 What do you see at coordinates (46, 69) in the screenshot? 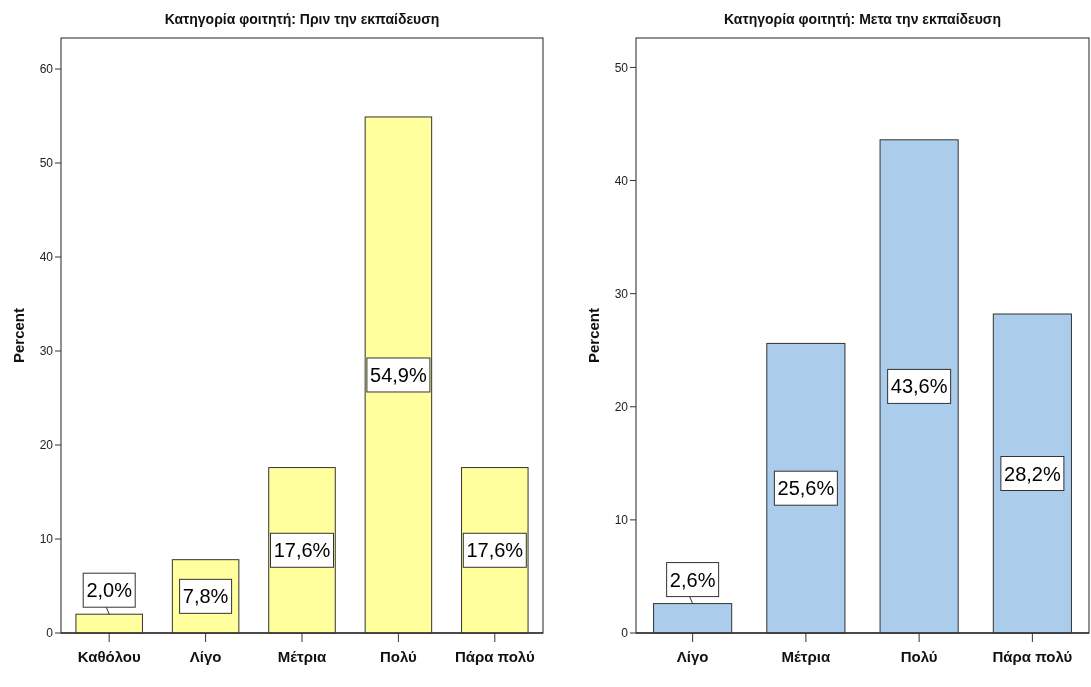
I see `y-tick-label: 60` at bounding box center [46, 69].